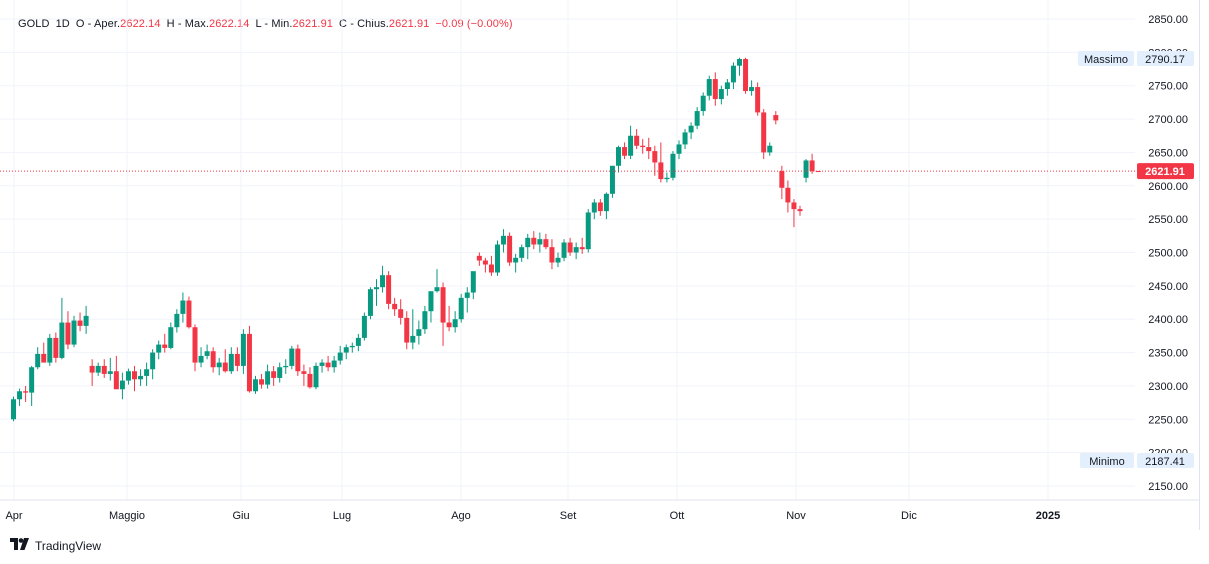  What do you see at coordinates (409, 24) in the screenshot?
I see `legend-close-value: 2621.91` at bounding box center [409, 24].